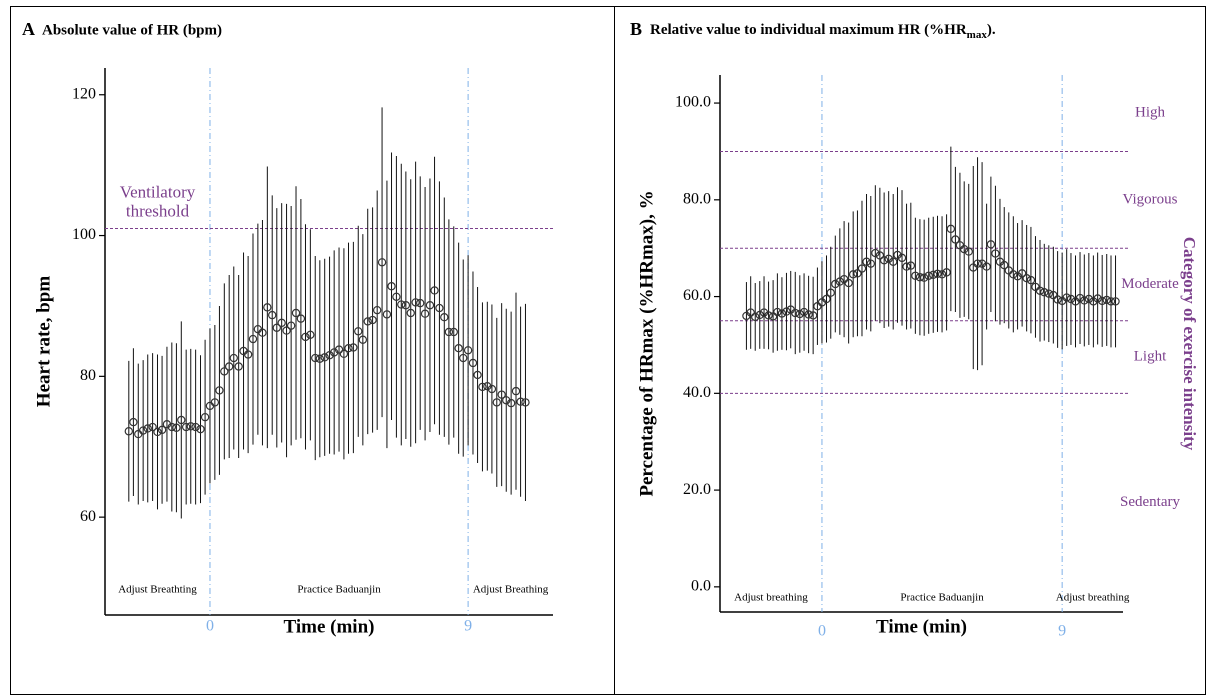 The image size is (1210, 695). I want to click on threshold-label: threshold, so click(158, 210).